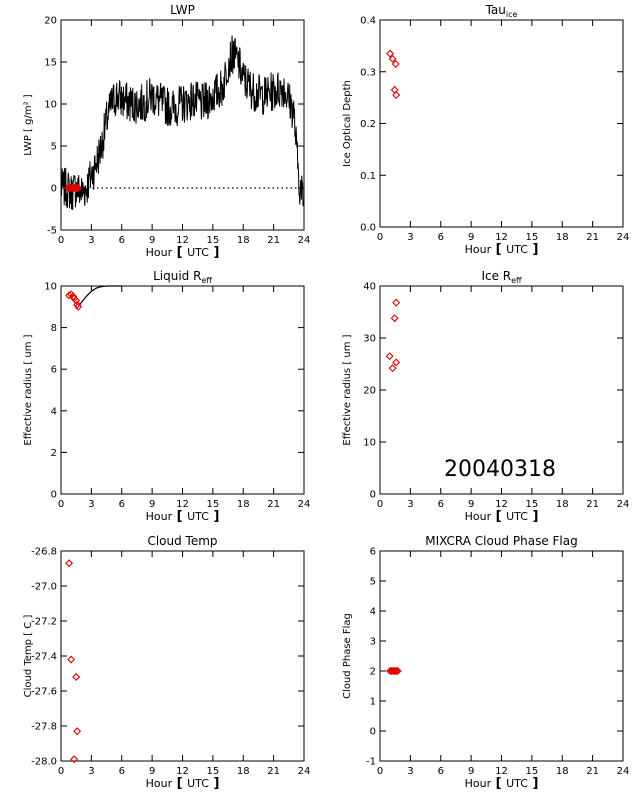 The width and height of the screenshot is (640, 800). I want to click on x-axis-label-quantity: Hour, so click(159, 783).